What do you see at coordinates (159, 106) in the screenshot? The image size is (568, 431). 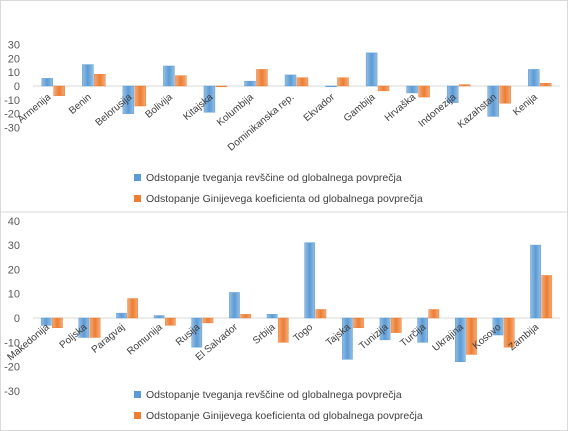 I see `category-label: Bolivija` at bounding box center [159, 106].